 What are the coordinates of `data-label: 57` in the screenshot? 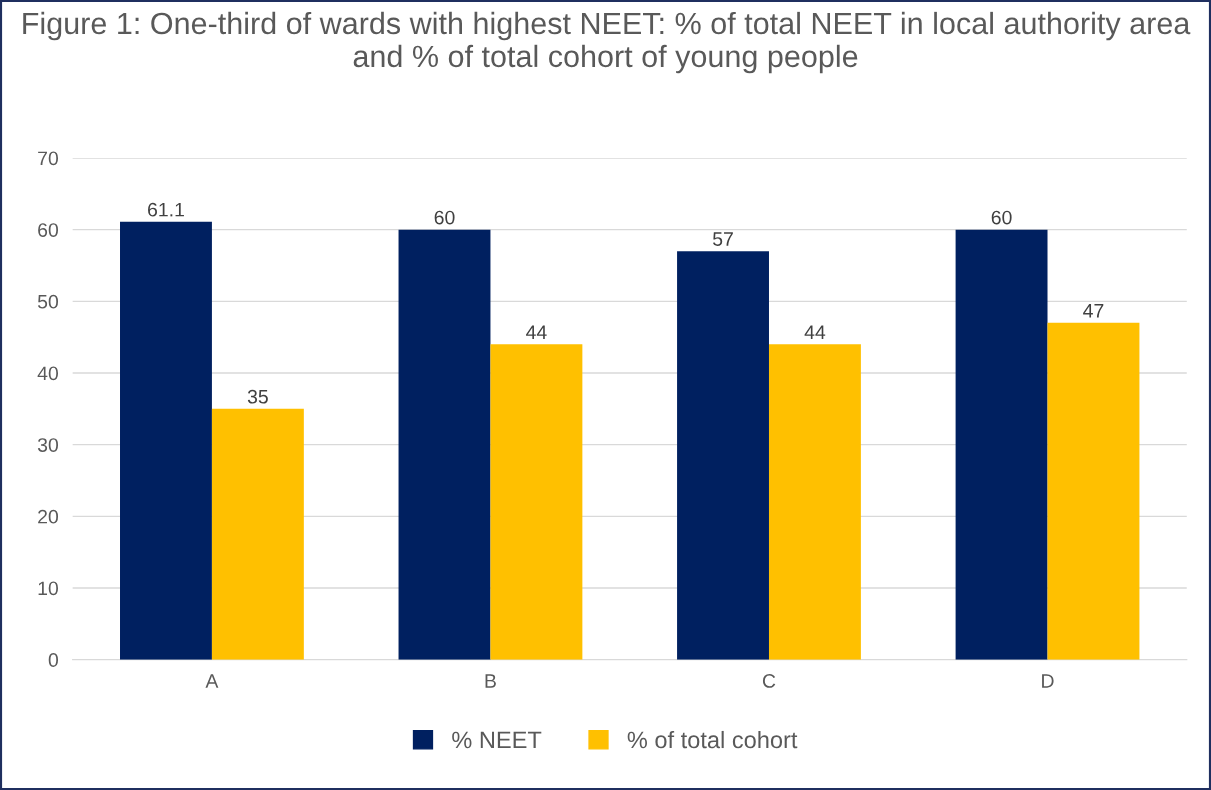 It's located at (722, 239).